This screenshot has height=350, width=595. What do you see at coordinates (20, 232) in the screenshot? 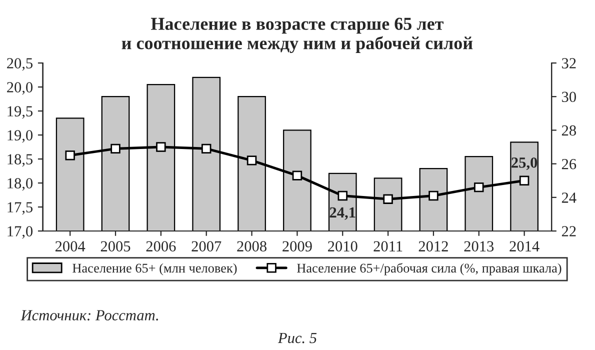
I see `y-tick-label: 17,0` at bounding box center [20, 232].